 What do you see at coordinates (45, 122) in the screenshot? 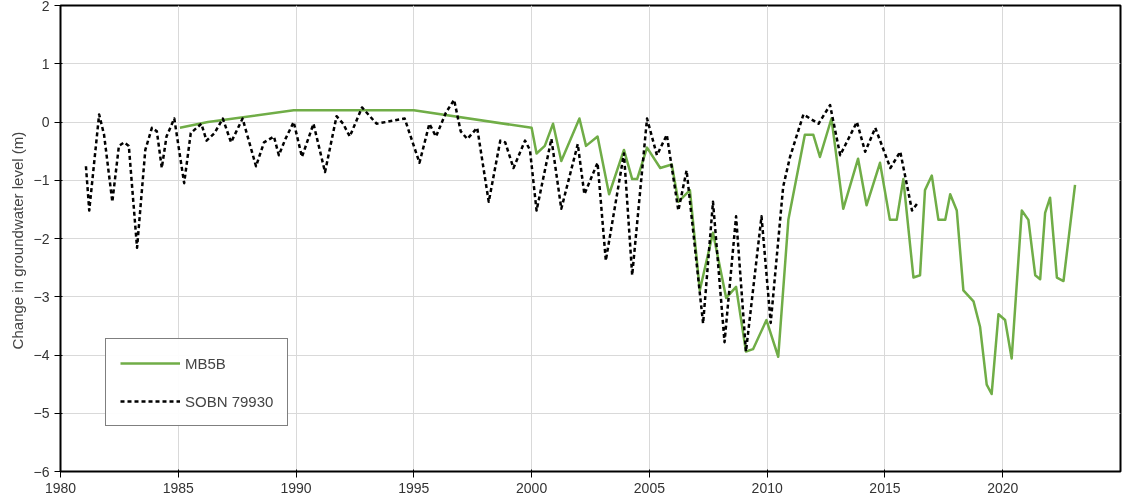
I see `y-tick-label: 0` at bounding box center [45, 122].